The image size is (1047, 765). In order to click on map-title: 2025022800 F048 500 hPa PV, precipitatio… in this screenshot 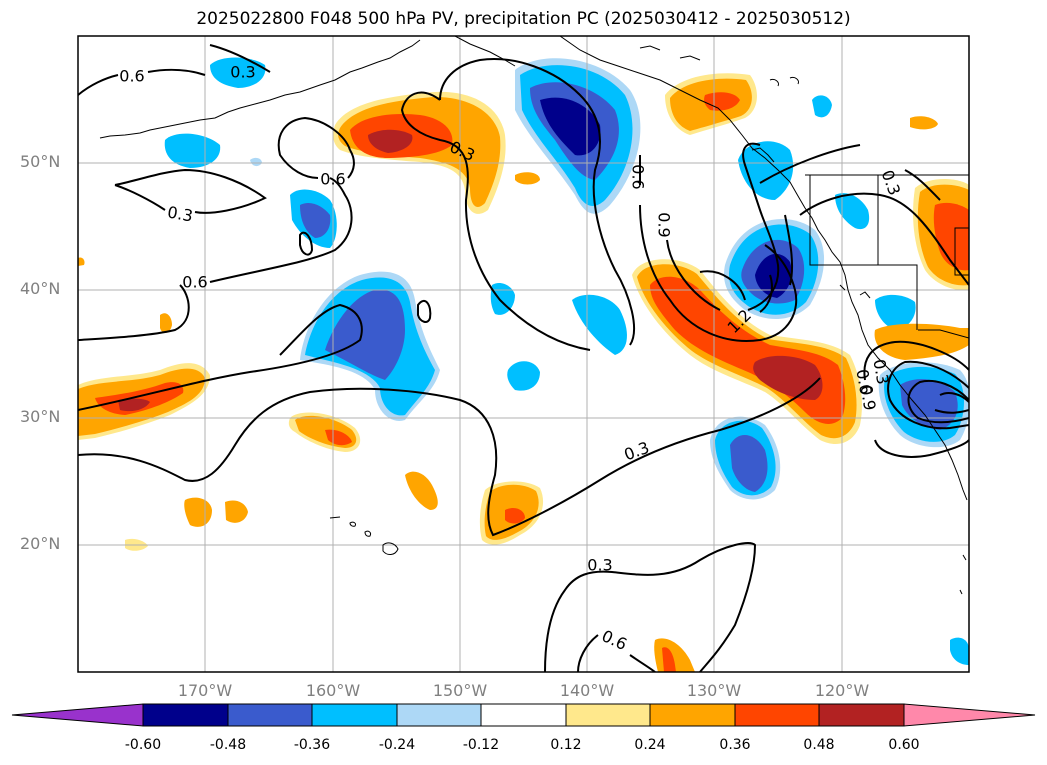, I will do `click(523, 19)`.